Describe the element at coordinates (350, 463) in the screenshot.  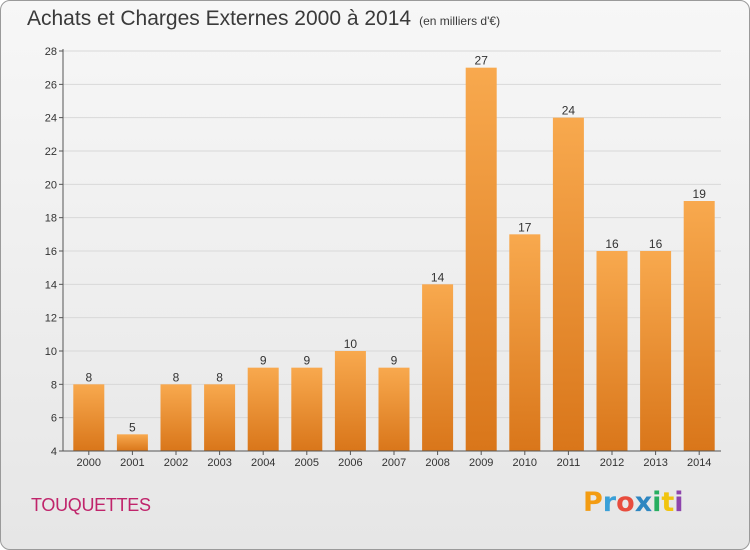
I see `x-tick-label-2006: 2006` at that location.